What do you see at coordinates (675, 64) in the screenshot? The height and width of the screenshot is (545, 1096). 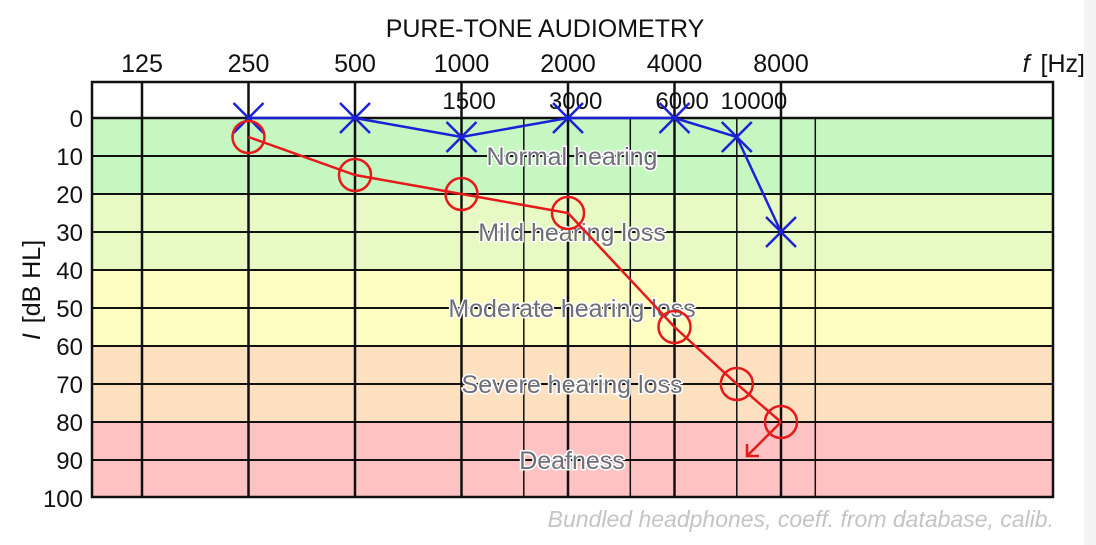 I see `x-tick-label: 4000` at bounding box center [675, 64].